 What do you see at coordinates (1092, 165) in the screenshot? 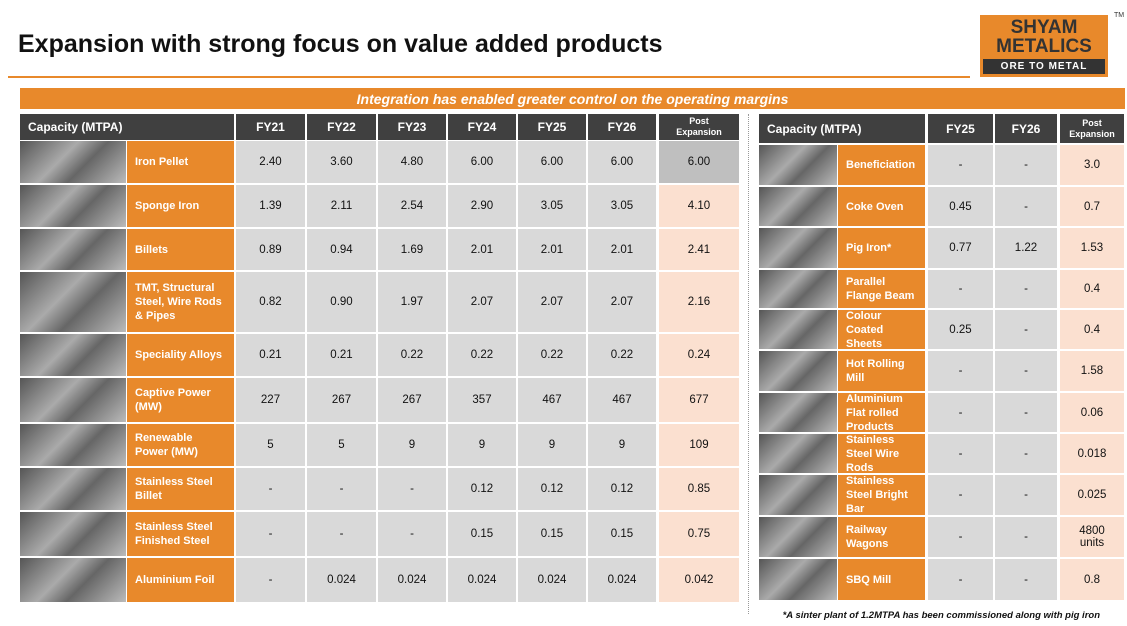
I see `table-cell: 3.0` at bounding box center [1092, 165].